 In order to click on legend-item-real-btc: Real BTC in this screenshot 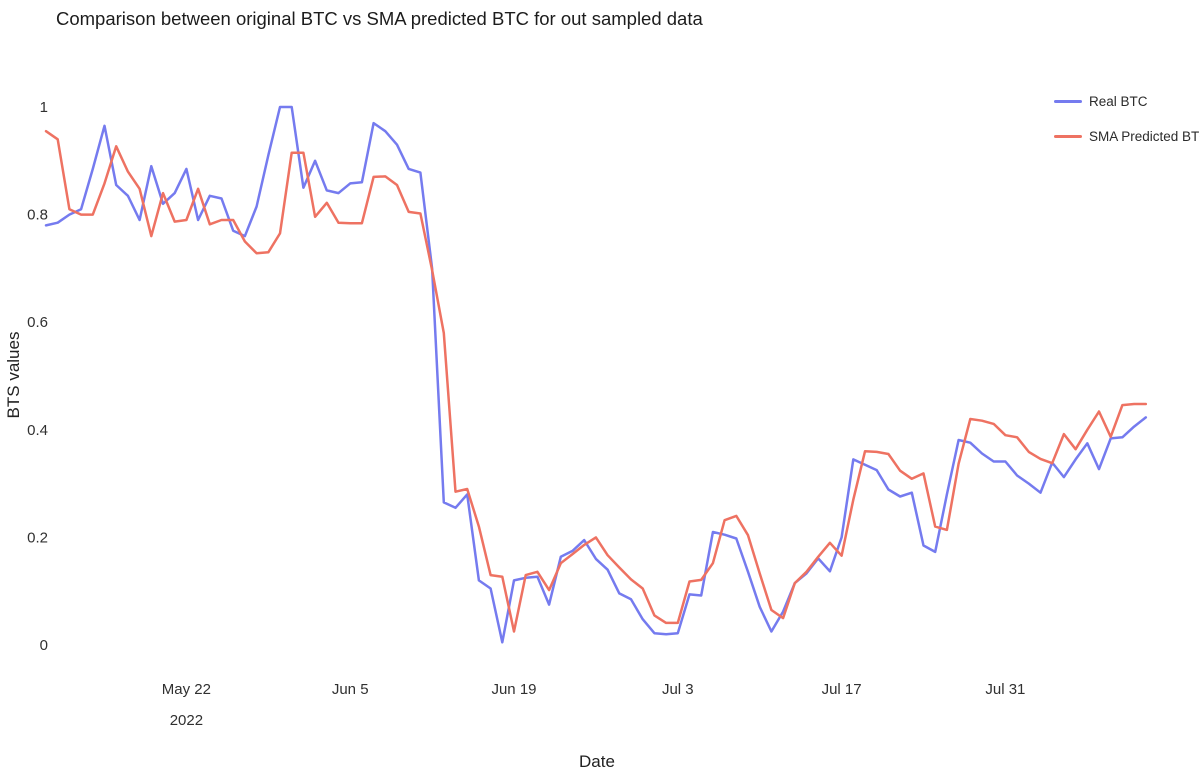, I will do `click(1127, 101)`.